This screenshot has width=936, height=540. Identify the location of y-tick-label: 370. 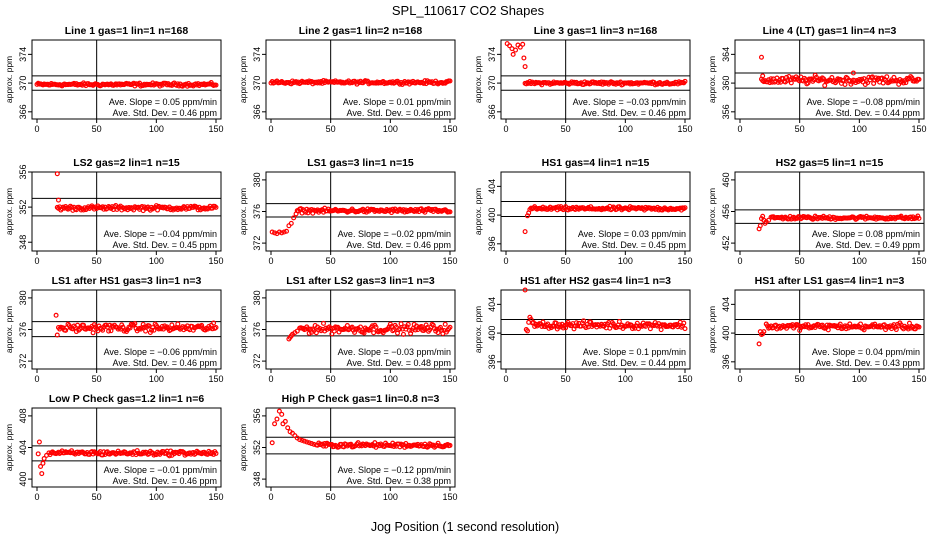
(257, 83).